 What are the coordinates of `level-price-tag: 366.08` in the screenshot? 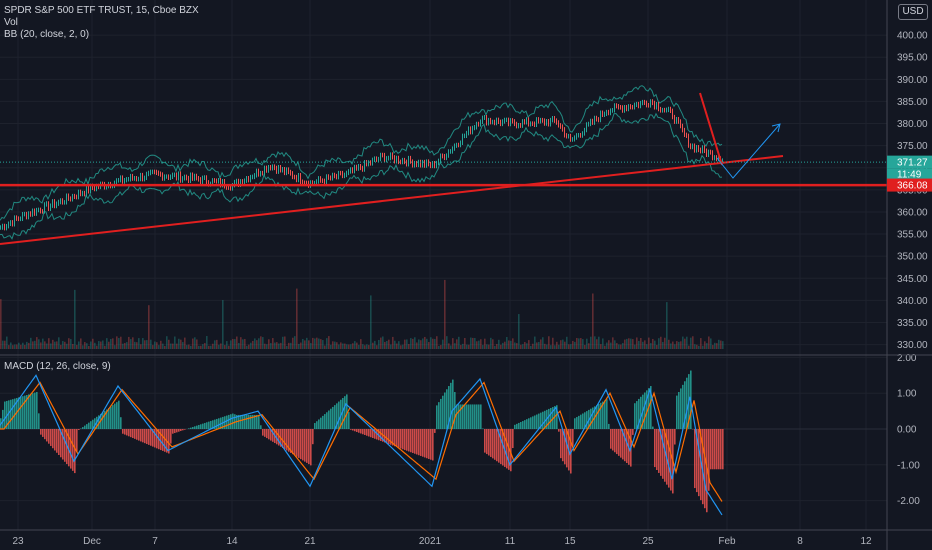 It's located at (909, 185).